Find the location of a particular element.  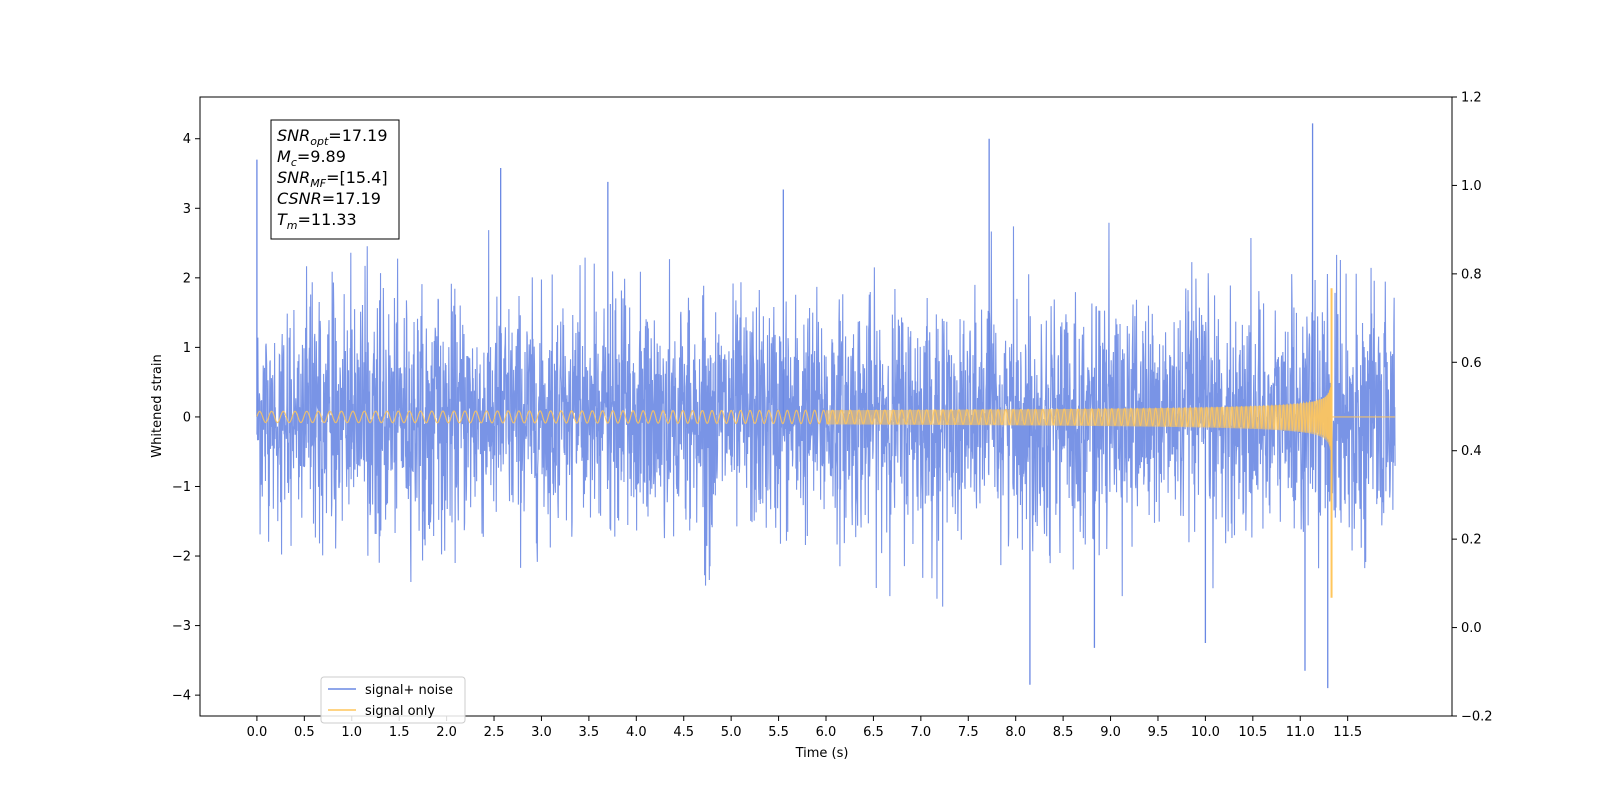

y2-tick-label: 0.8 is located at coordinates (1471, 274).